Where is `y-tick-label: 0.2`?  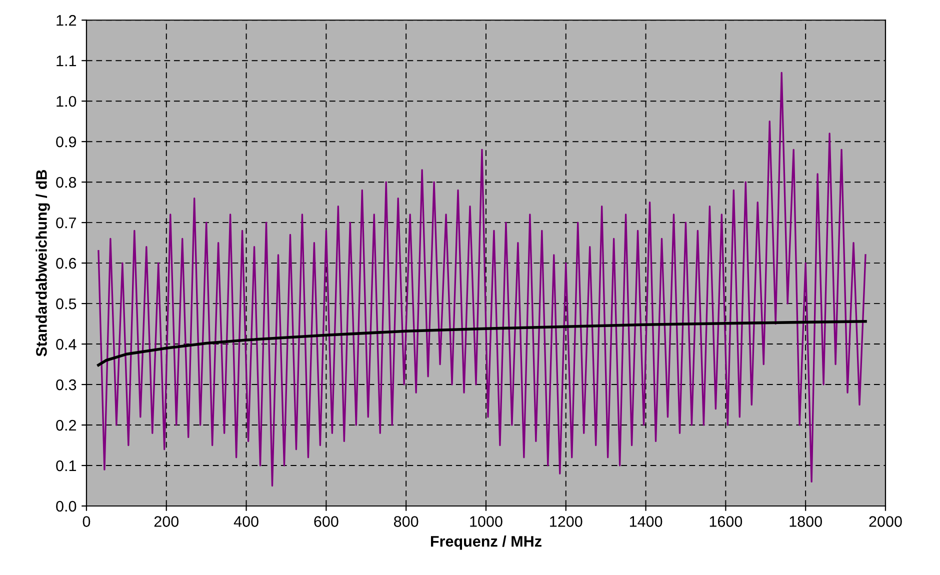
y-tick-label: 0.2 is located at coordinates (66, 425).